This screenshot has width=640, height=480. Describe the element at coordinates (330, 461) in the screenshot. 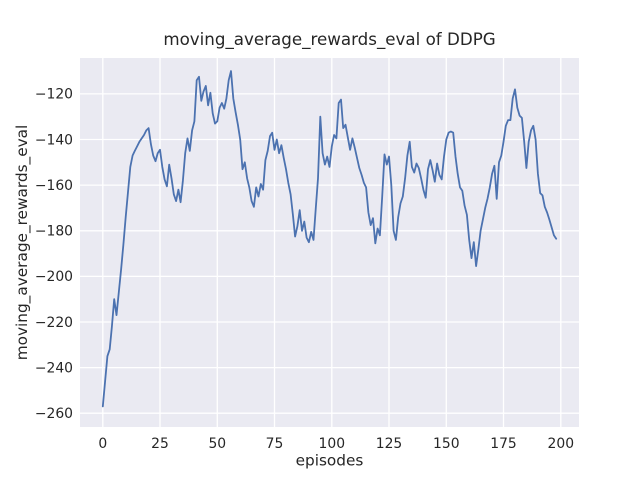

I see `x-axis-label: episodes` at that location.